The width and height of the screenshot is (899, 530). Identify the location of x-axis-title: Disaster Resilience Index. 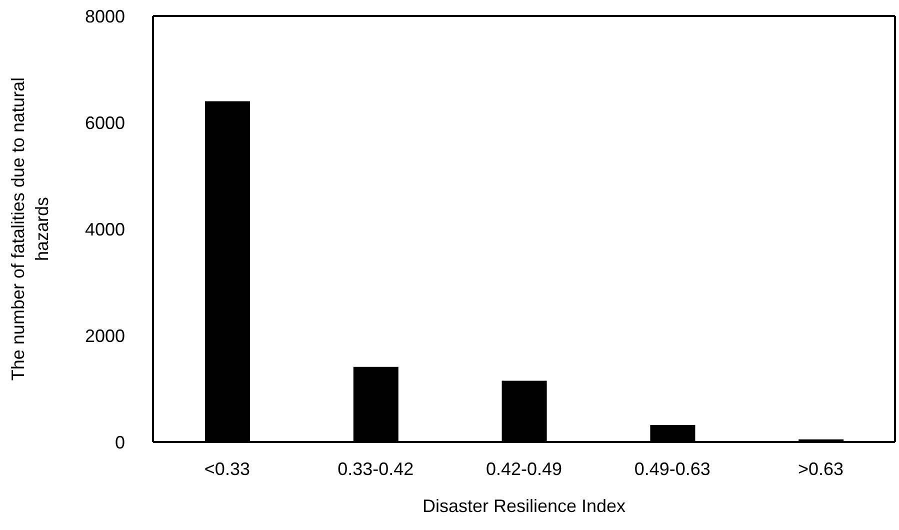
(524, 506).